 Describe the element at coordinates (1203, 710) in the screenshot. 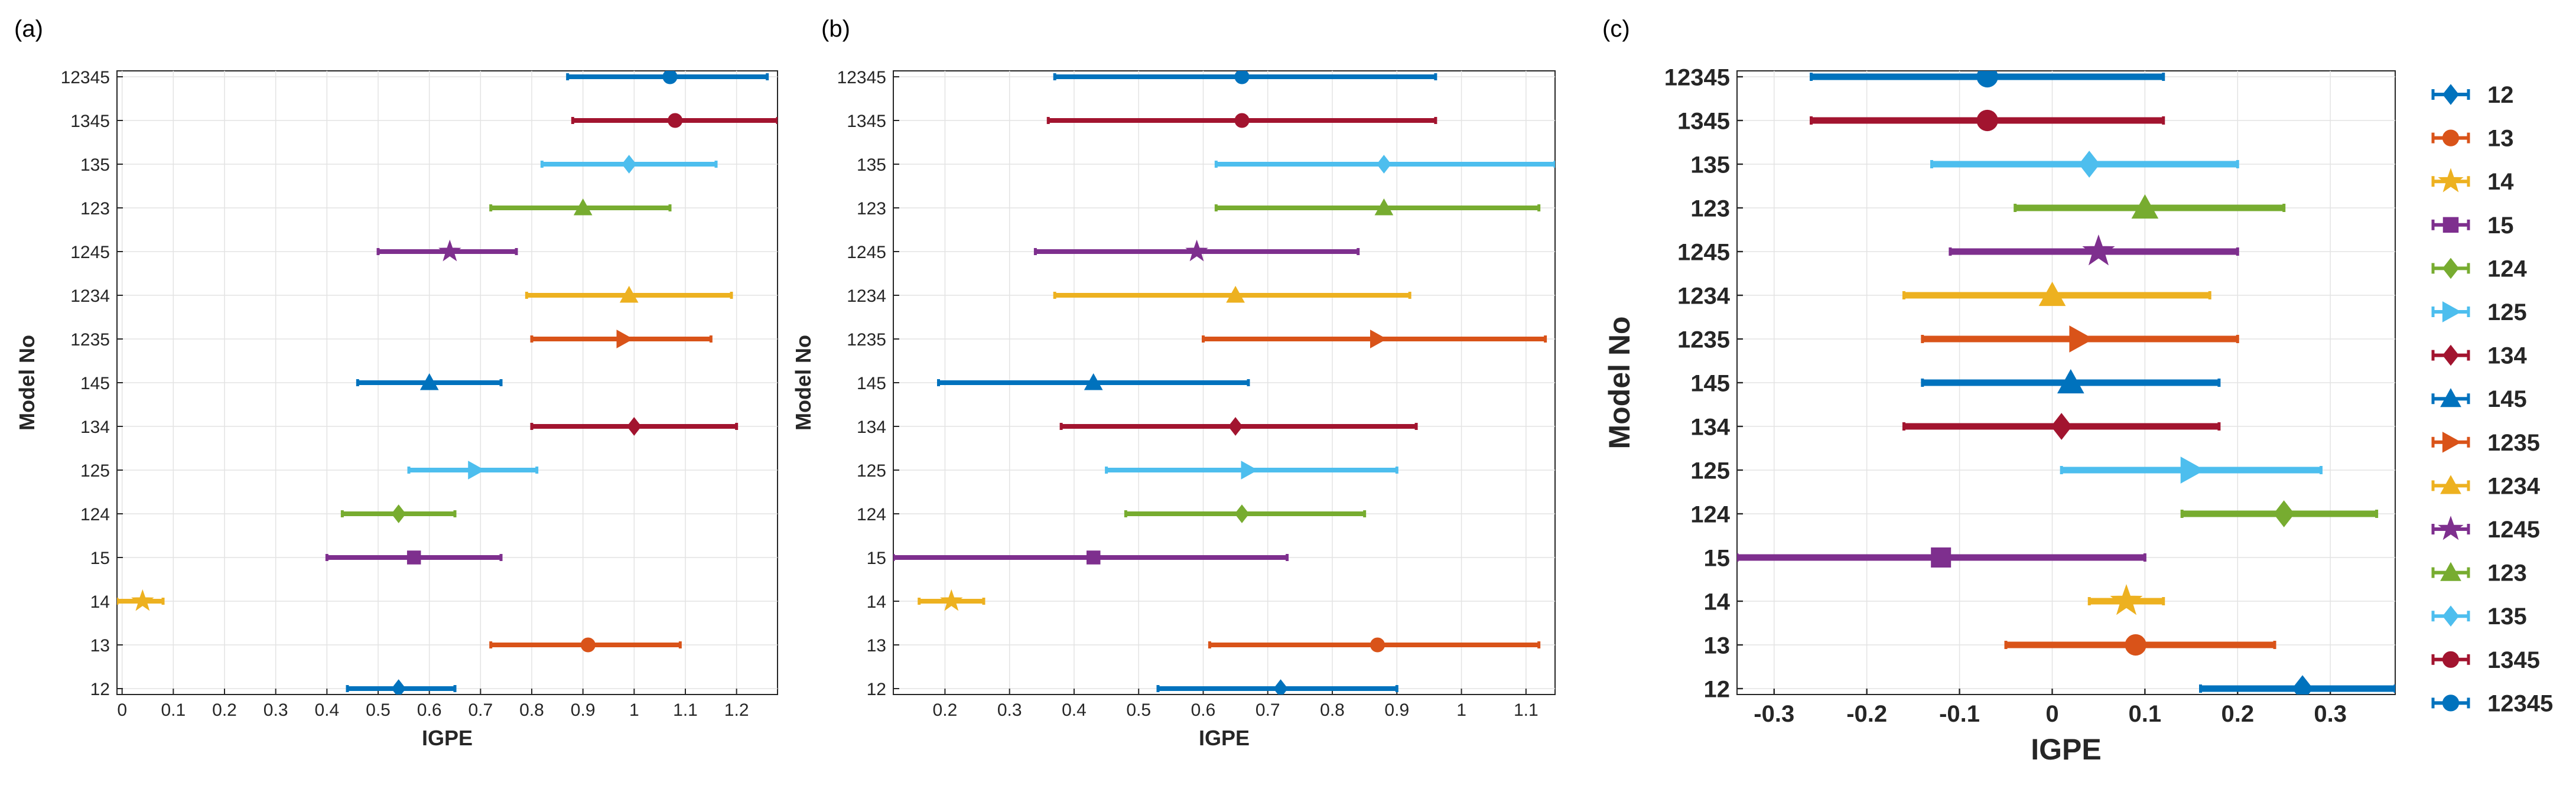

I see `x-tick-label: 0.6` at that location.